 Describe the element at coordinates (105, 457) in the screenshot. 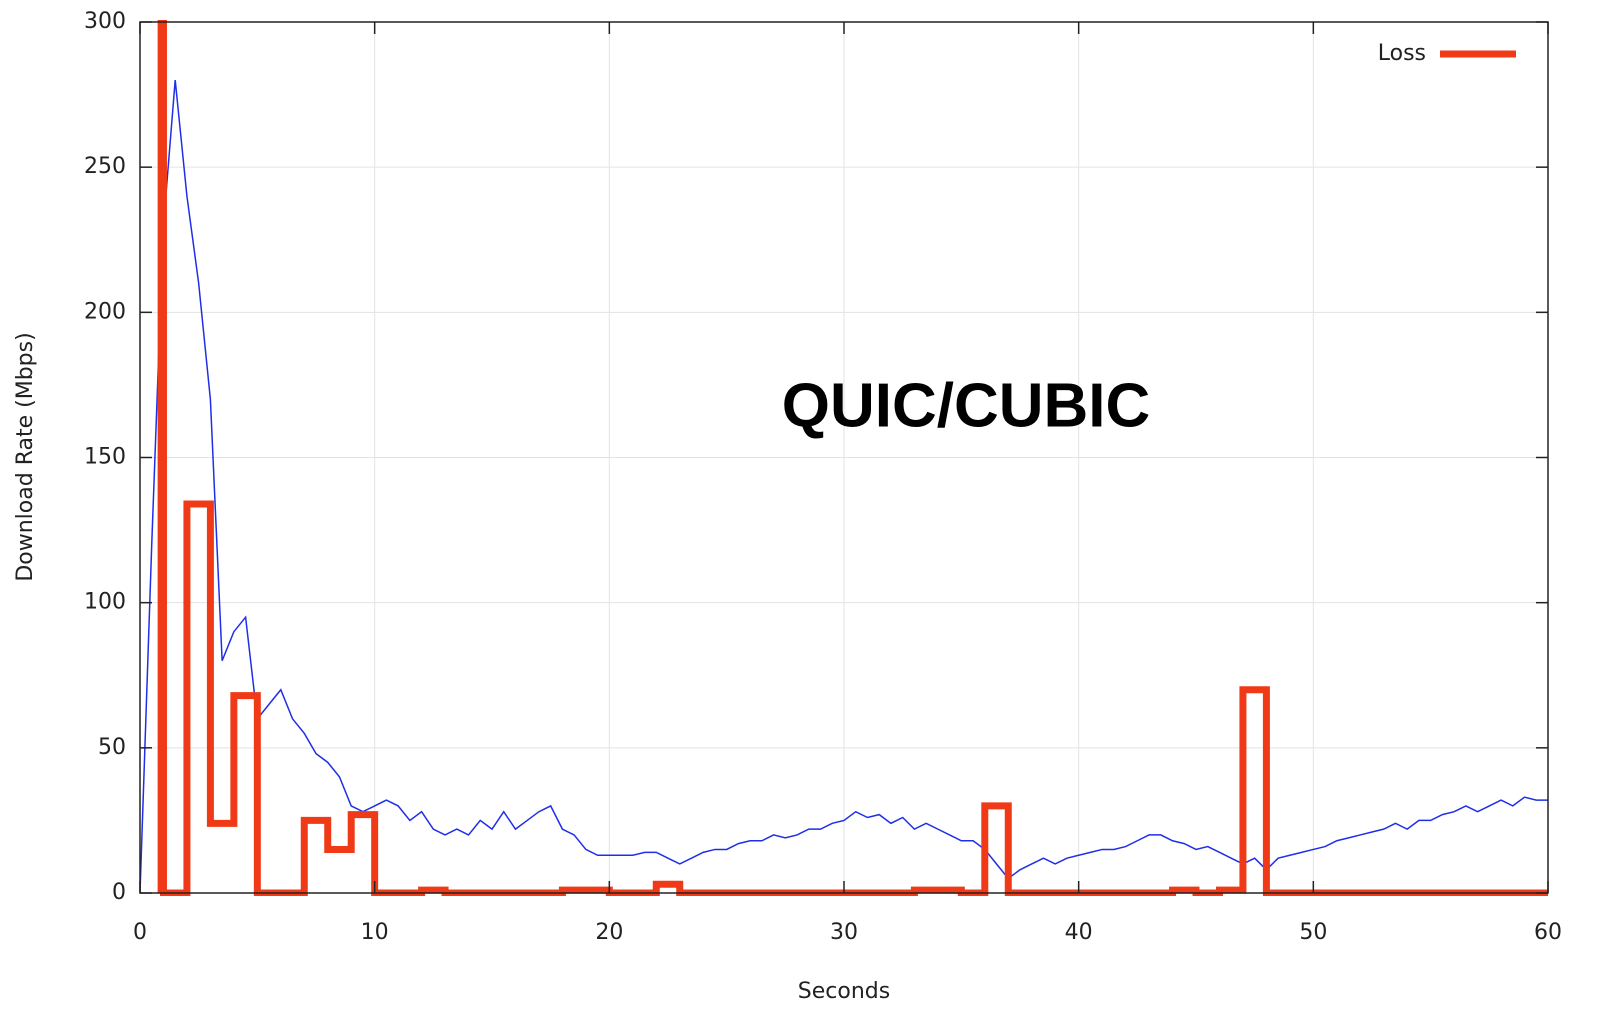

I see `y-tick-label: 150` at that location.